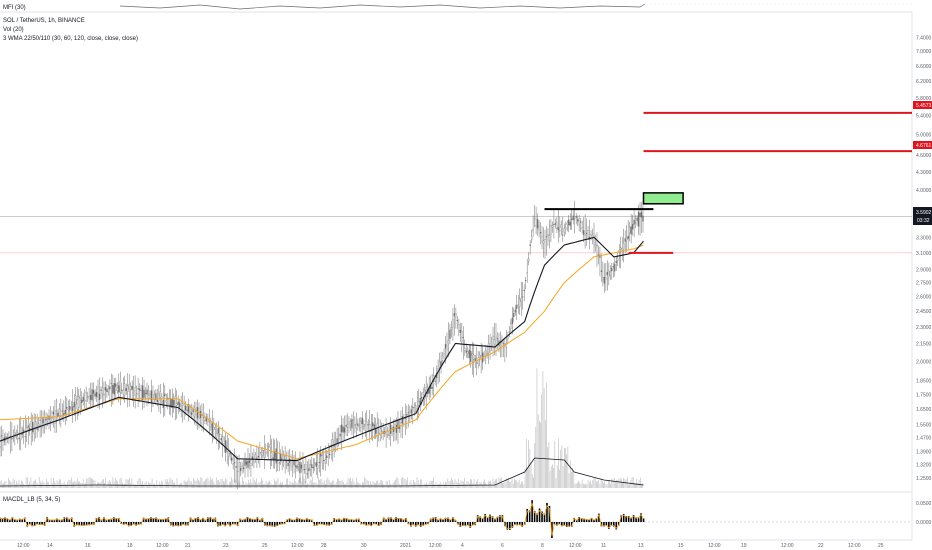 The image size is (932, 550). Describe the element at coordinates (924, 136) in the screenshot. I see `price-tick-label: 5.0000` at that location.